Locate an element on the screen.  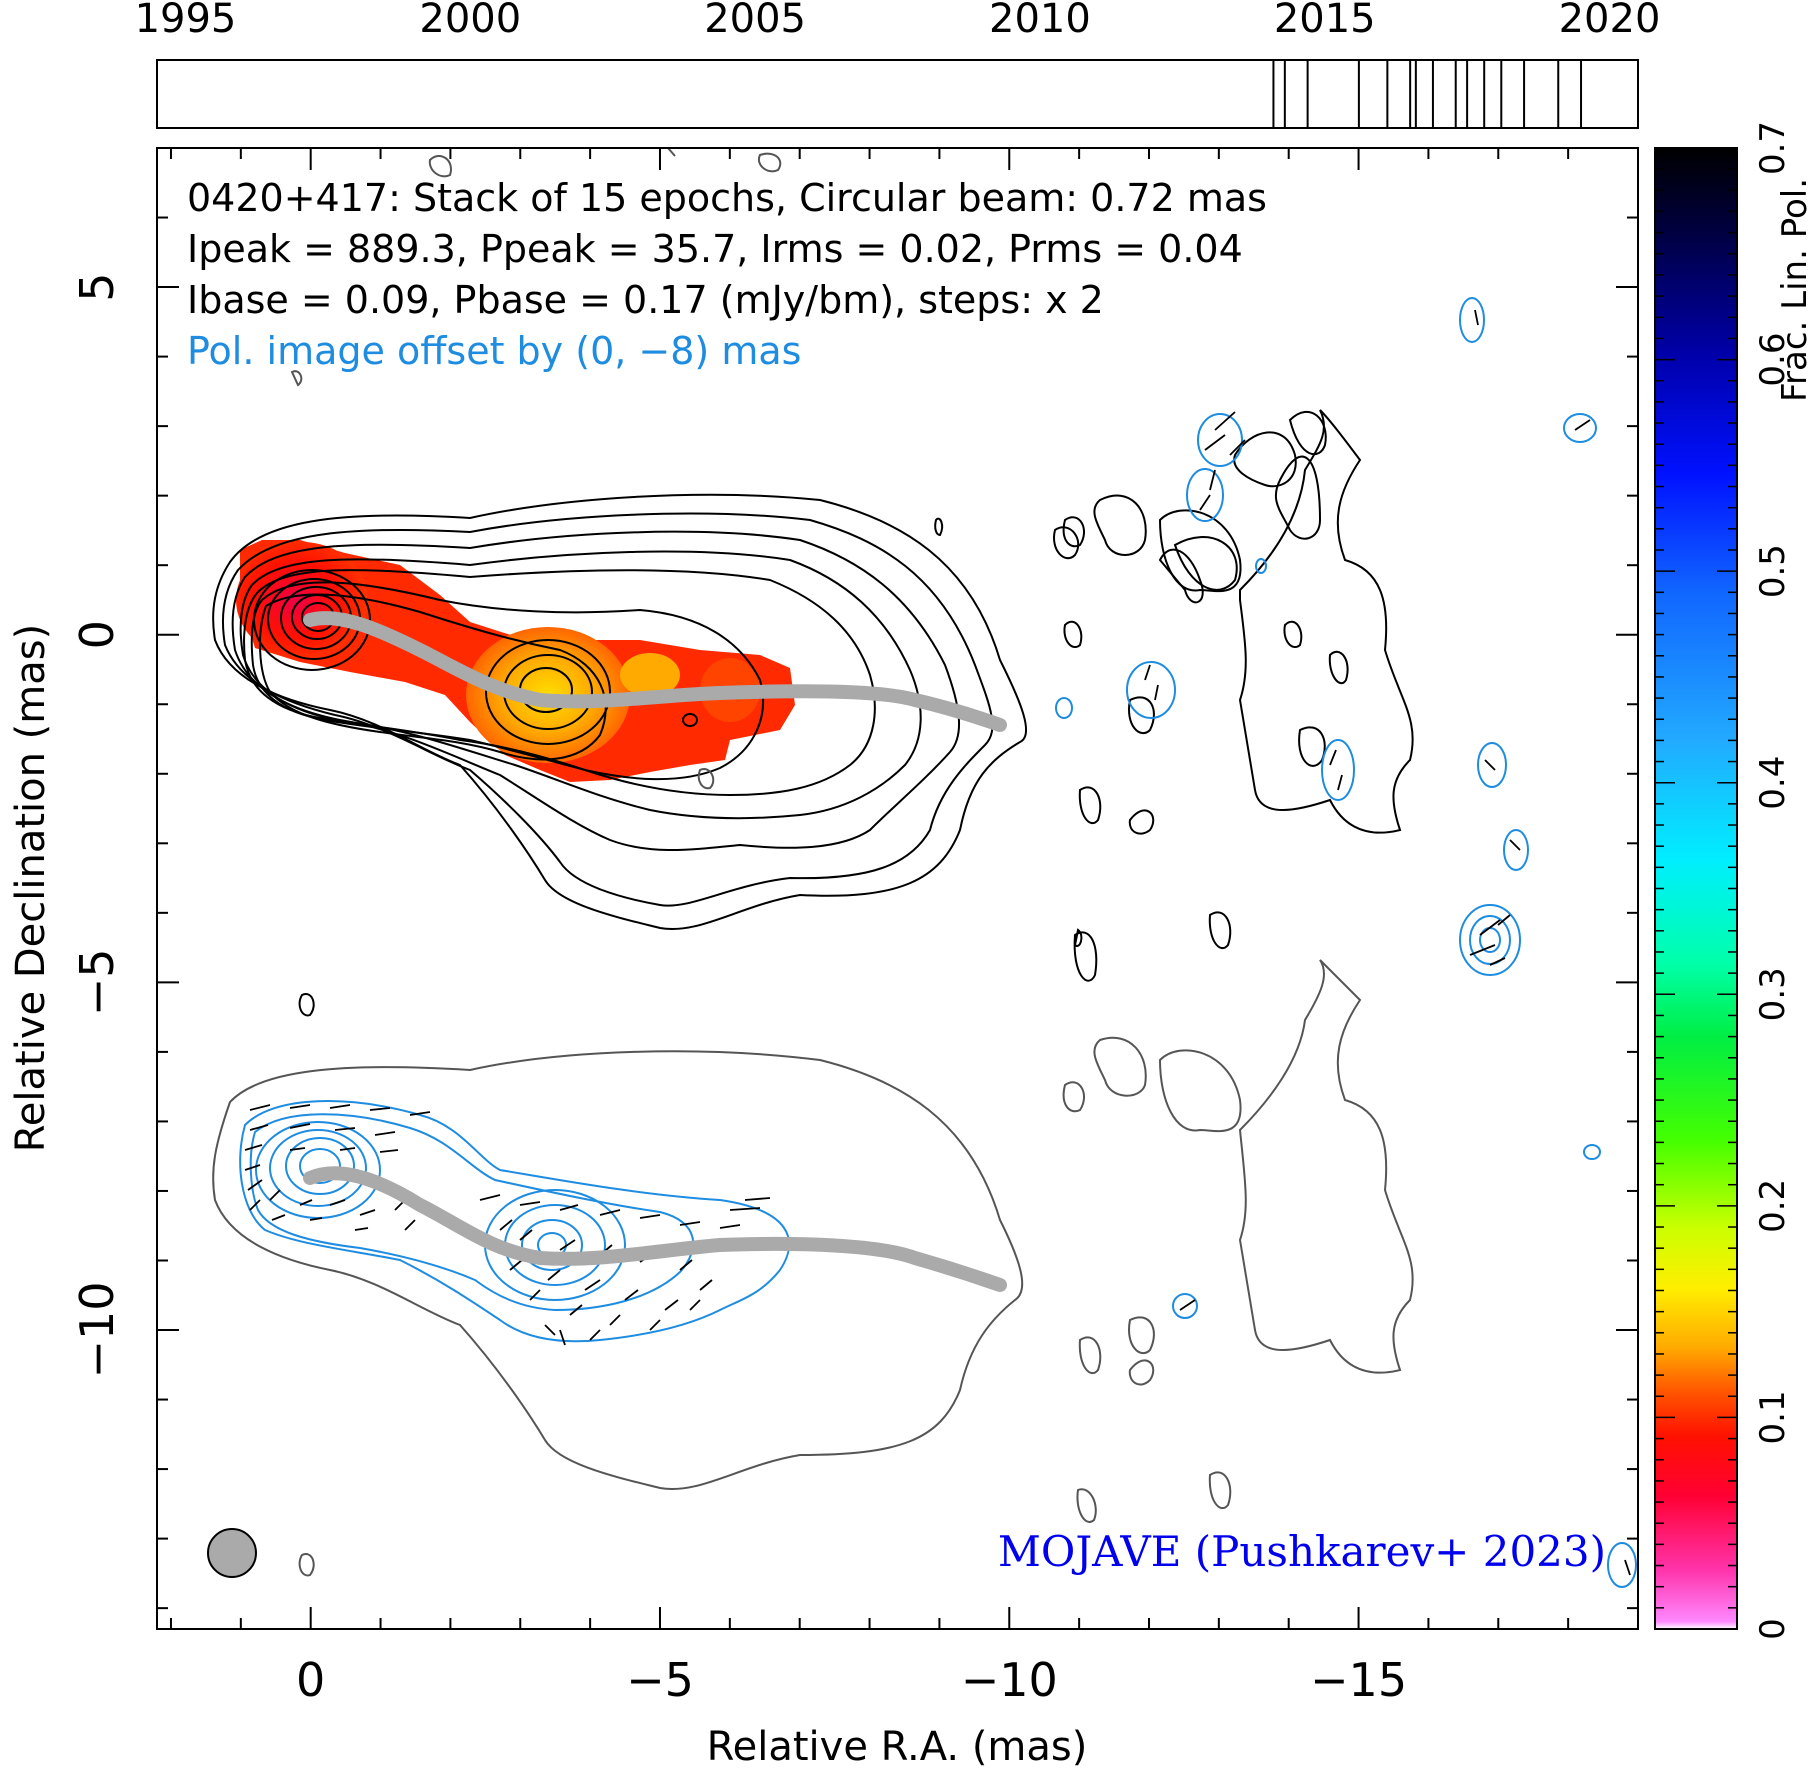
colorbar-tick-label: 0.2 is located at coordinates (1773, 1206).